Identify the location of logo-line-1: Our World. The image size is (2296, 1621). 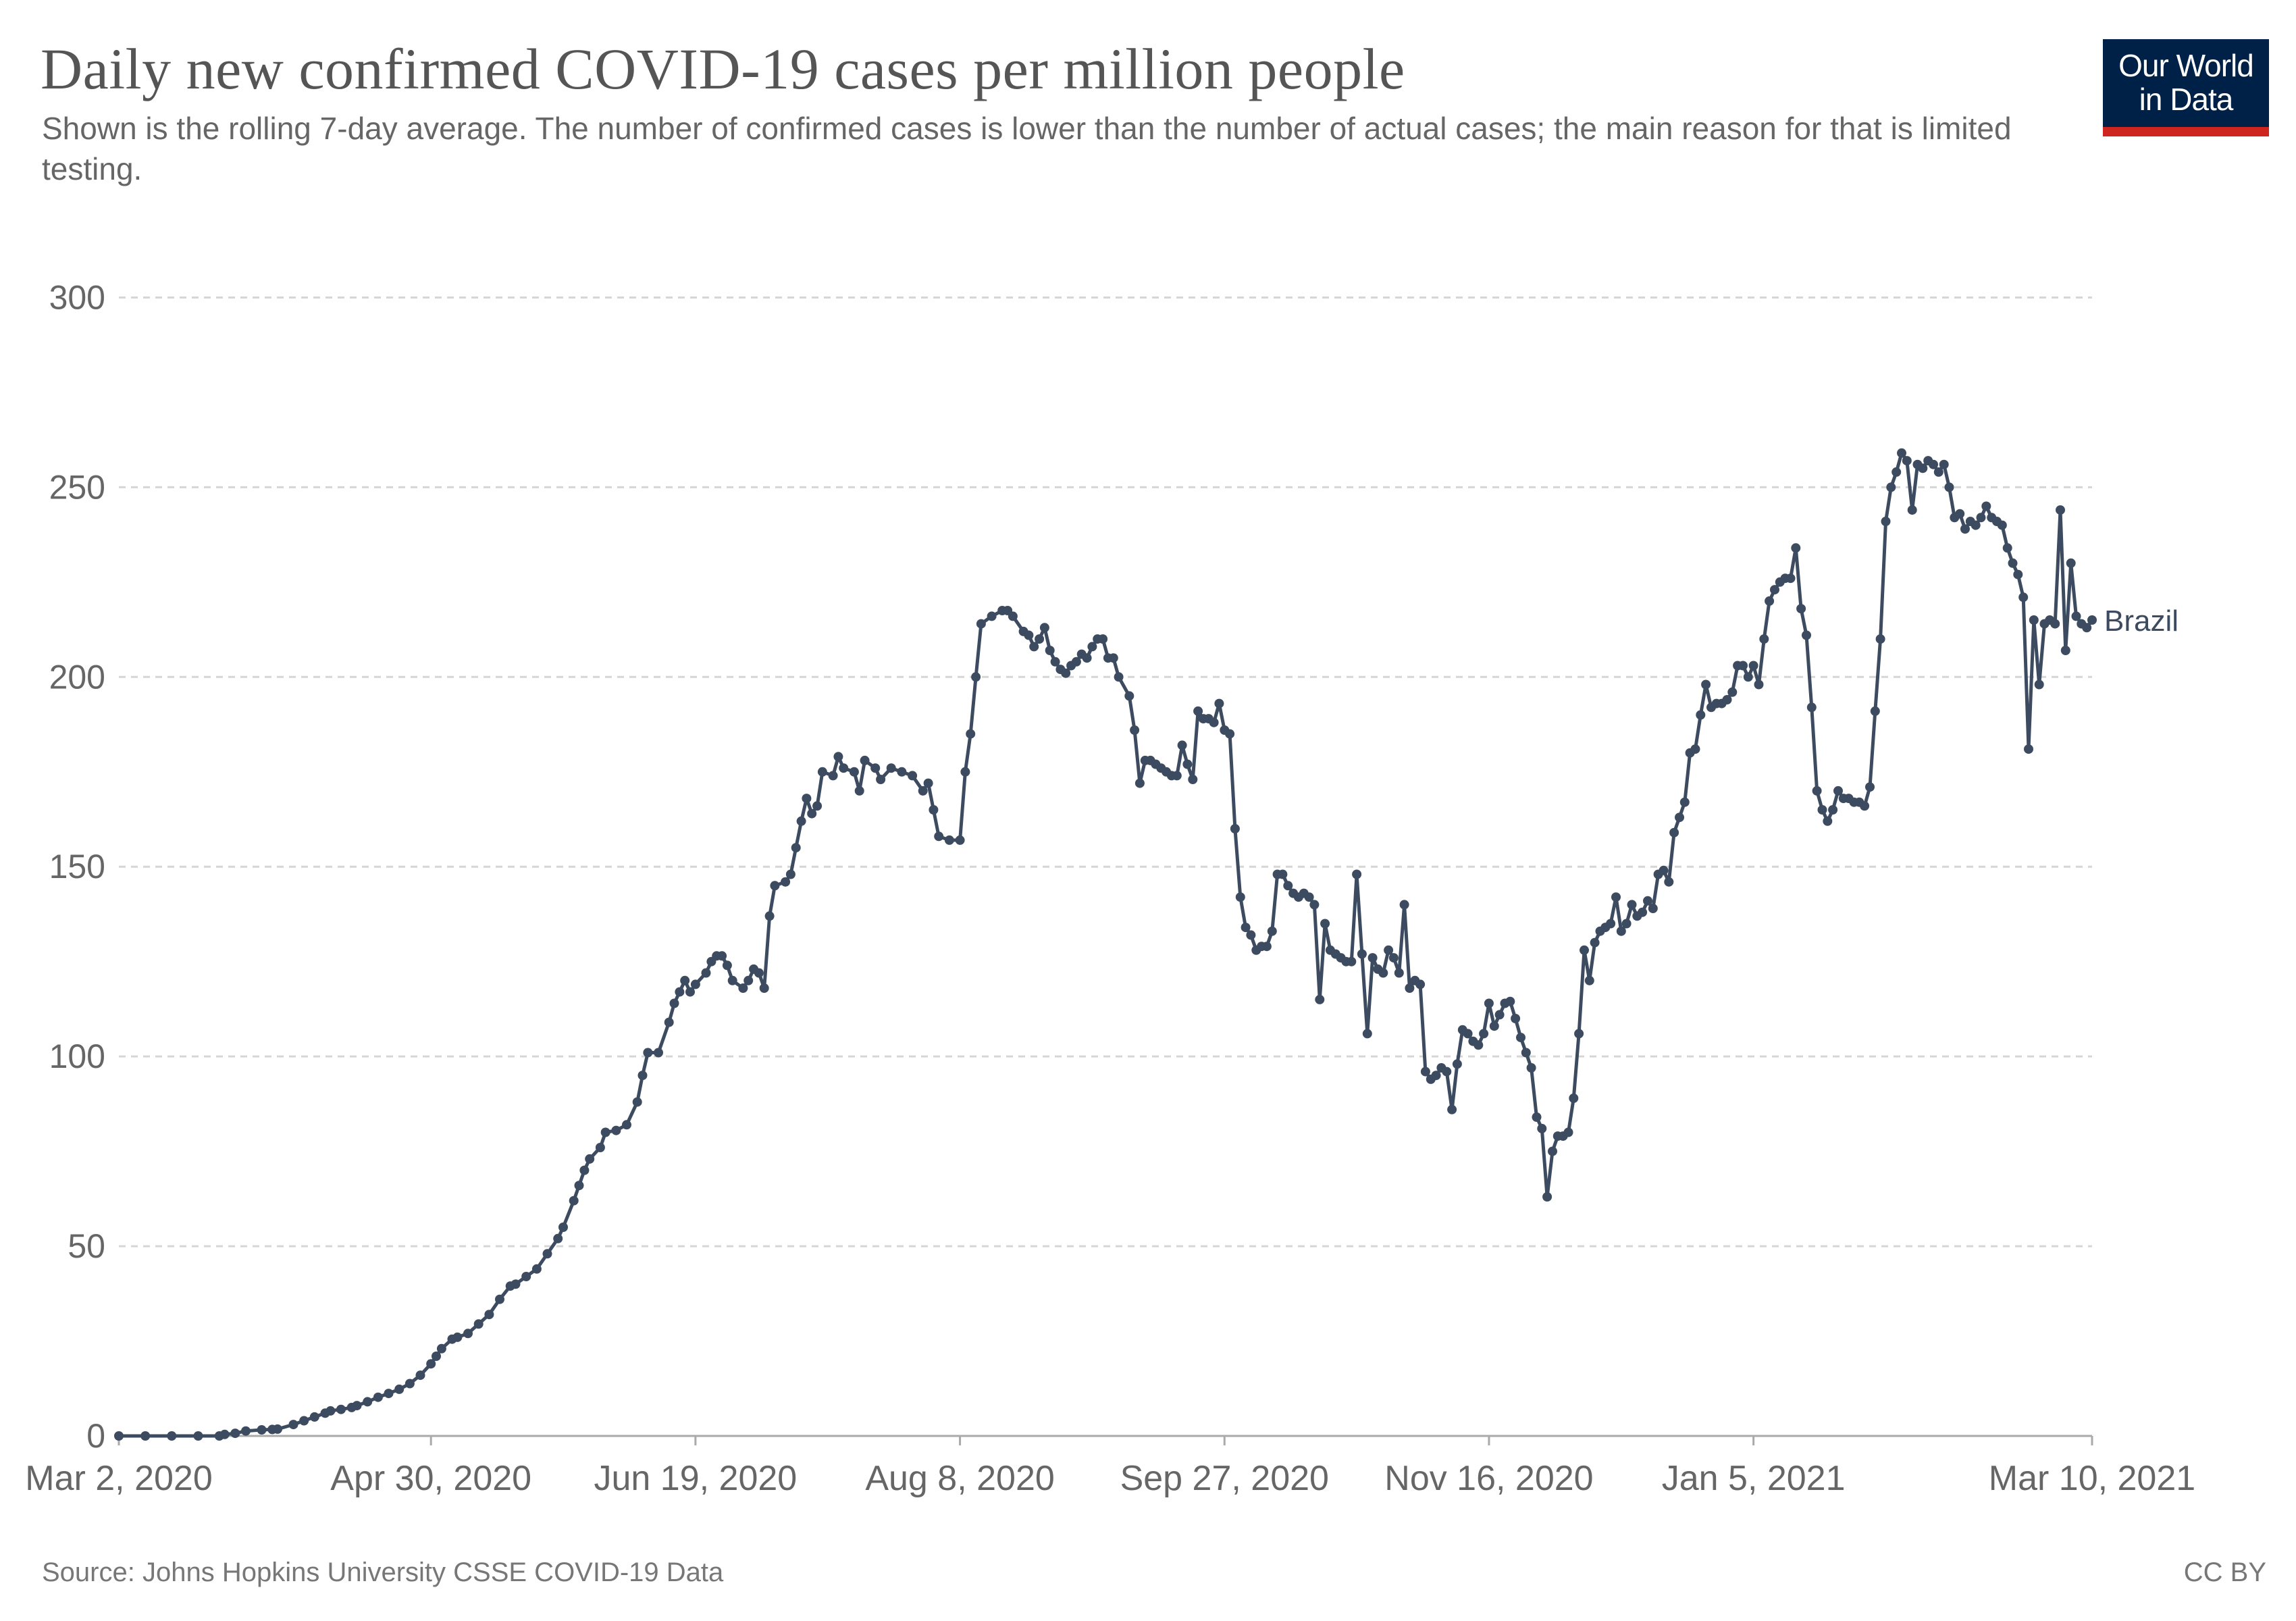
(2186, 65).